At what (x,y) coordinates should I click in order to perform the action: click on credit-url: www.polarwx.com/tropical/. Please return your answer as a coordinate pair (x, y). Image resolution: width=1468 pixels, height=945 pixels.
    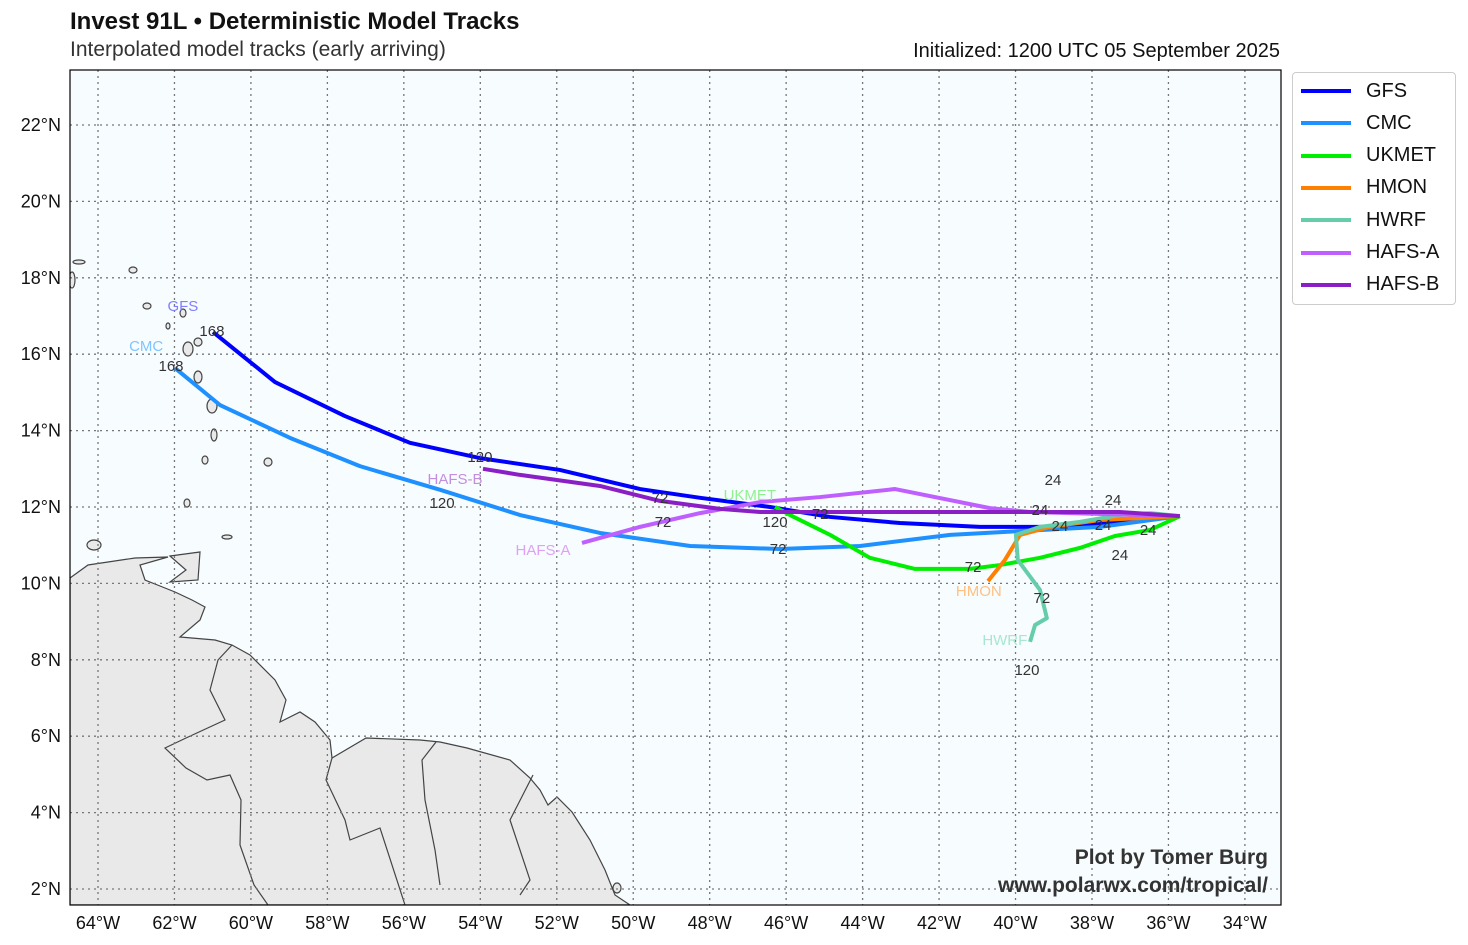
    Looking at the image, I should click on (1132, 885).